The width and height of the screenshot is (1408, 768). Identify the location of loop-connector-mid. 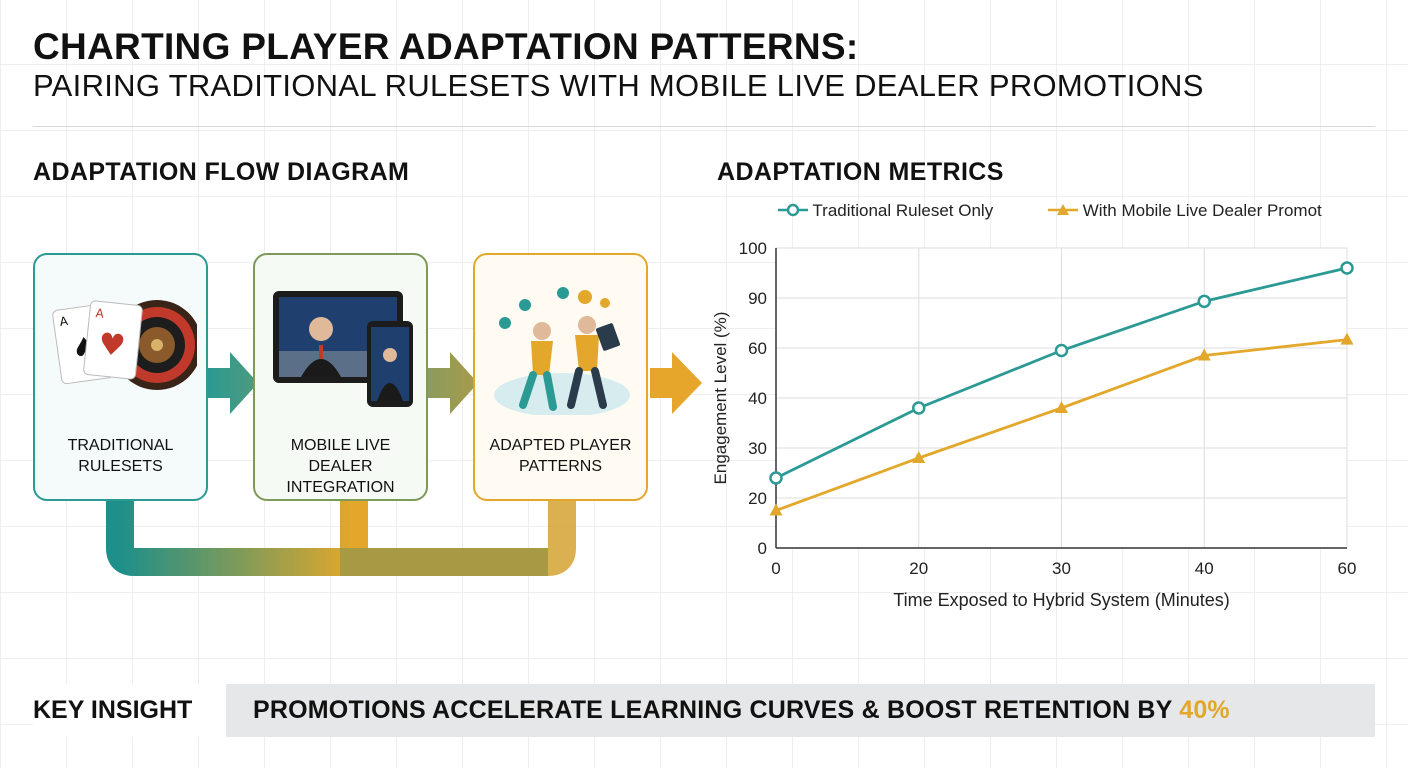
(444, 562).